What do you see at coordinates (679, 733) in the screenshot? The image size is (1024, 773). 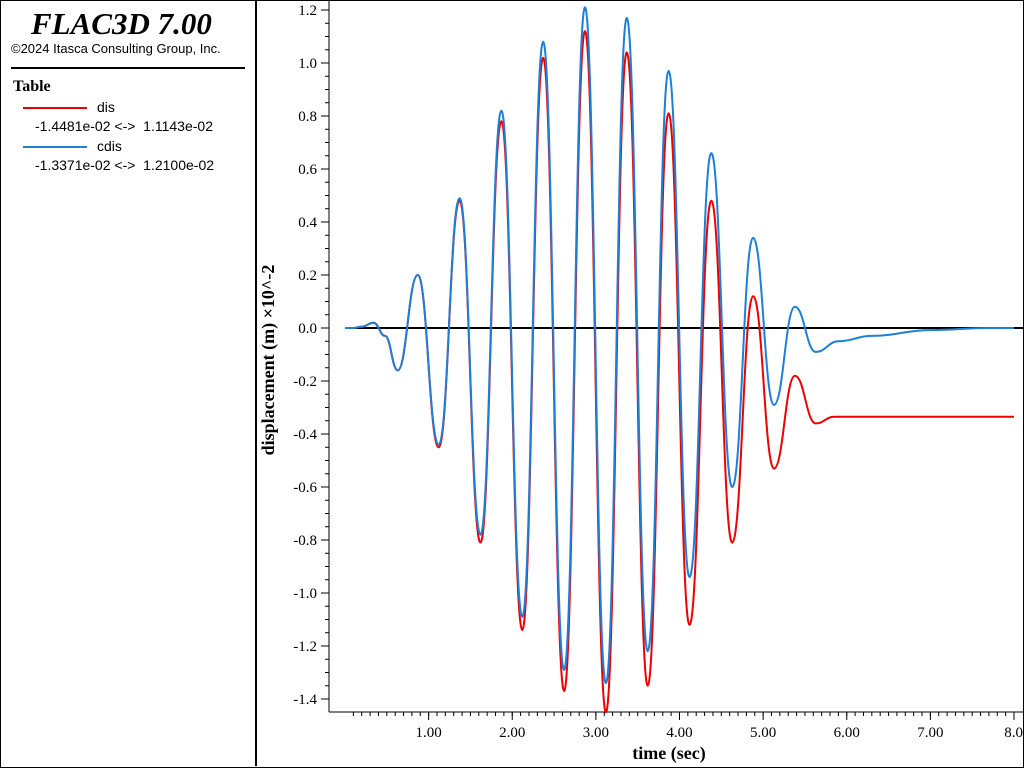 I see `x-tick-label: 4.00` at bounding box center [679, 733].